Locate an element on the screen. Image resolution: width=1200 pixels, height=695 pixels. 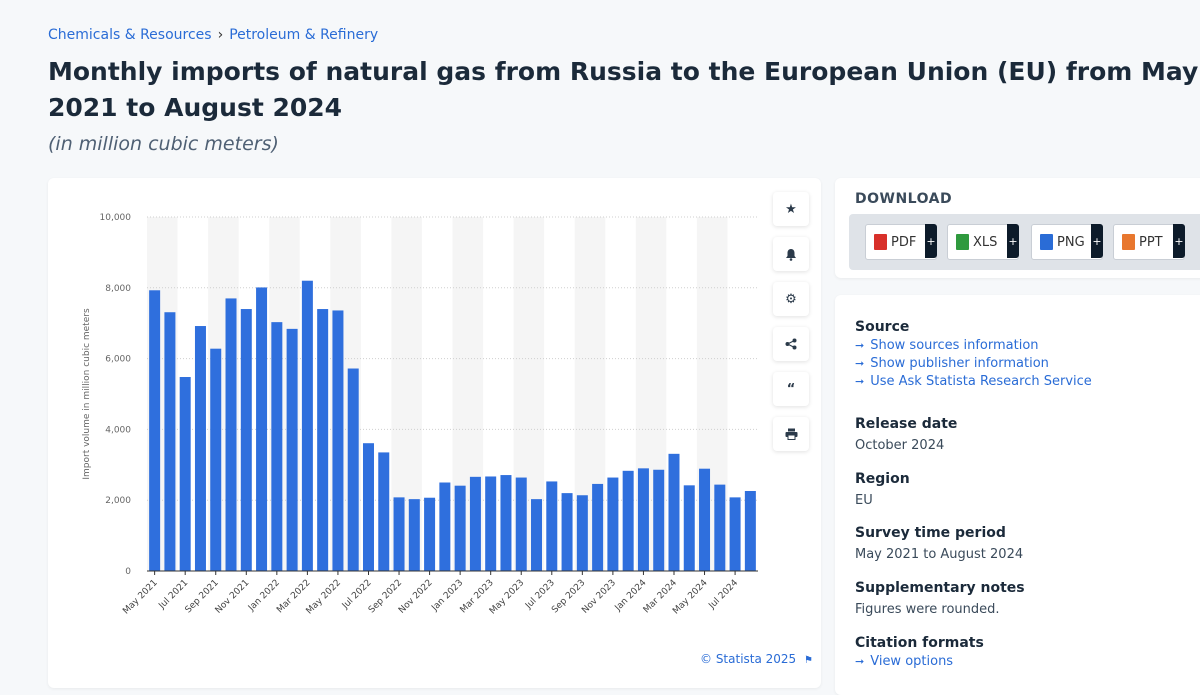
y-tick-label: 0 is located at coordinates (128, 572).